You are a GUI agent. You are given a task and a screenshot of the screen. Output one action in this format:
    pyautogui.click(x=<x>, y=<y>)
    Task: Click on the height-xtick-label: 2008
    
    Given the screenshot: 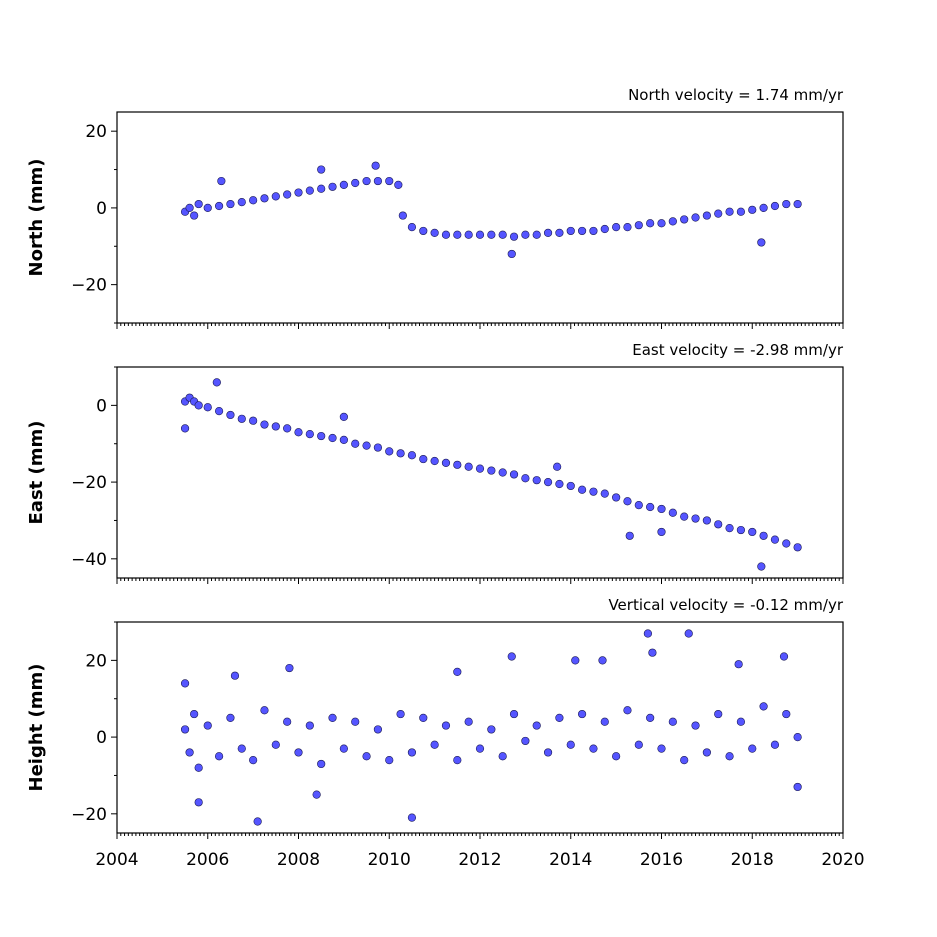 What is the action you would take?
    pyautogui.click(x=298, y=860)
    